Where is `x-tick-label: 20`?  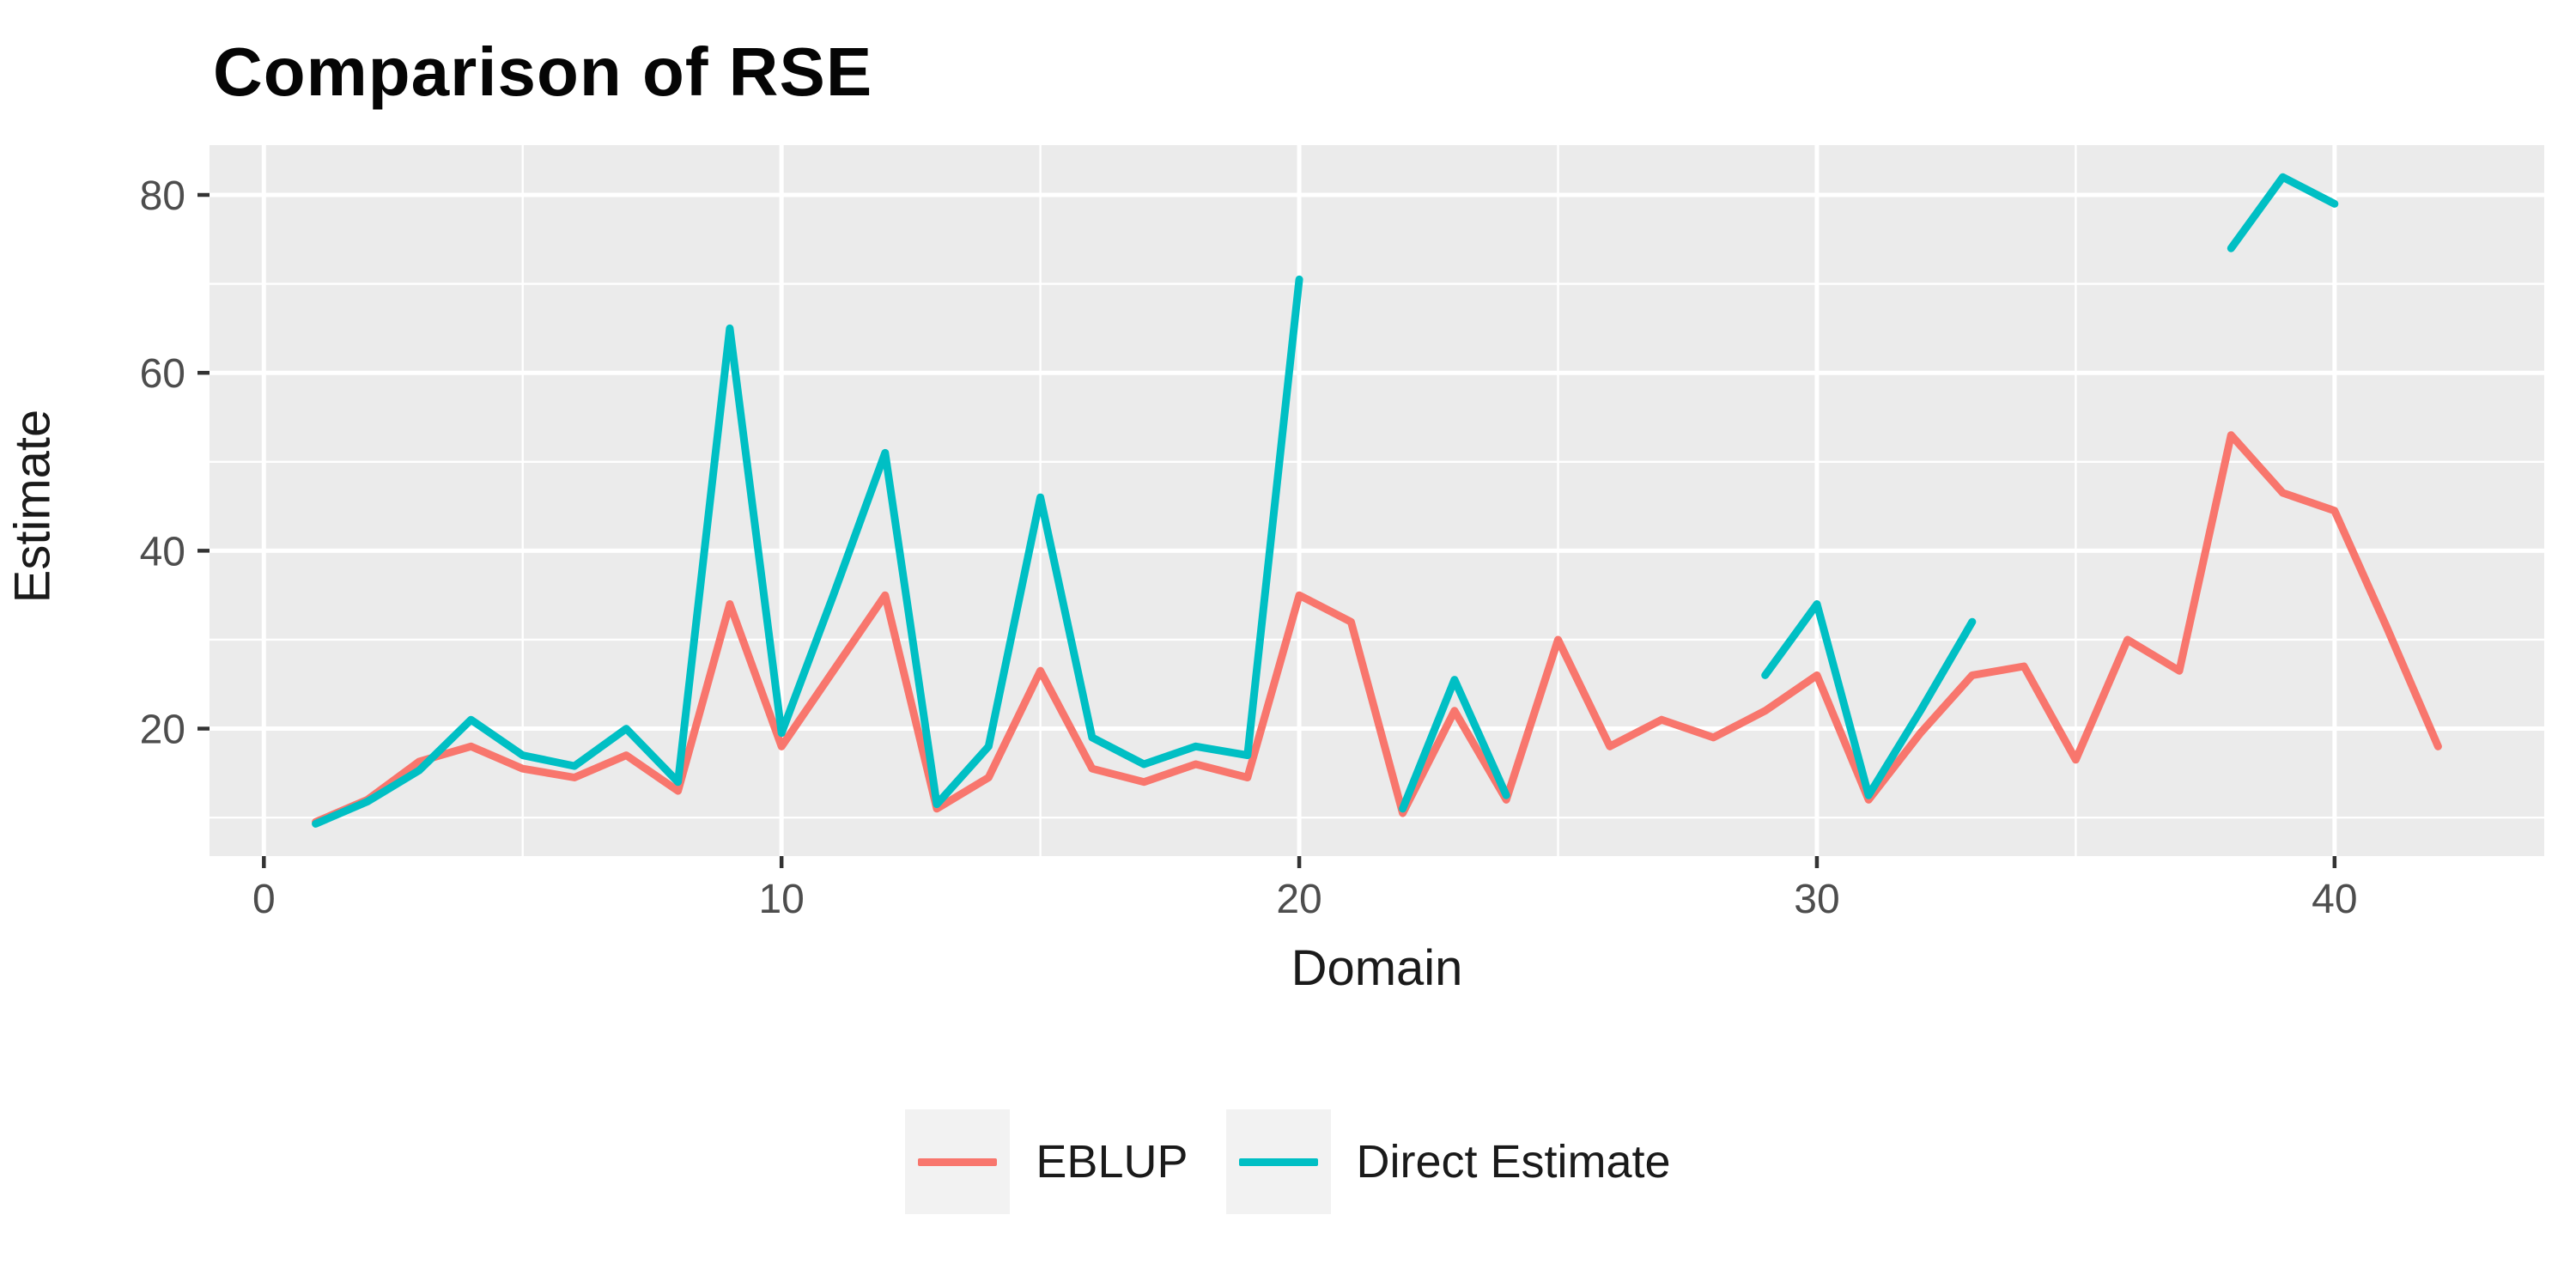 x-tick-label: 20 is located at coordinates (1298, 900).